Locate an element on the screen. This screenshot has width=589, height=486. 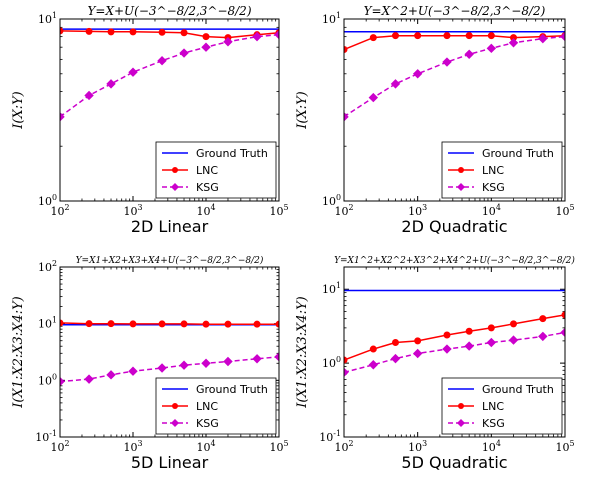
panel-label: 5D Linear is located at coordinates (170, 462).